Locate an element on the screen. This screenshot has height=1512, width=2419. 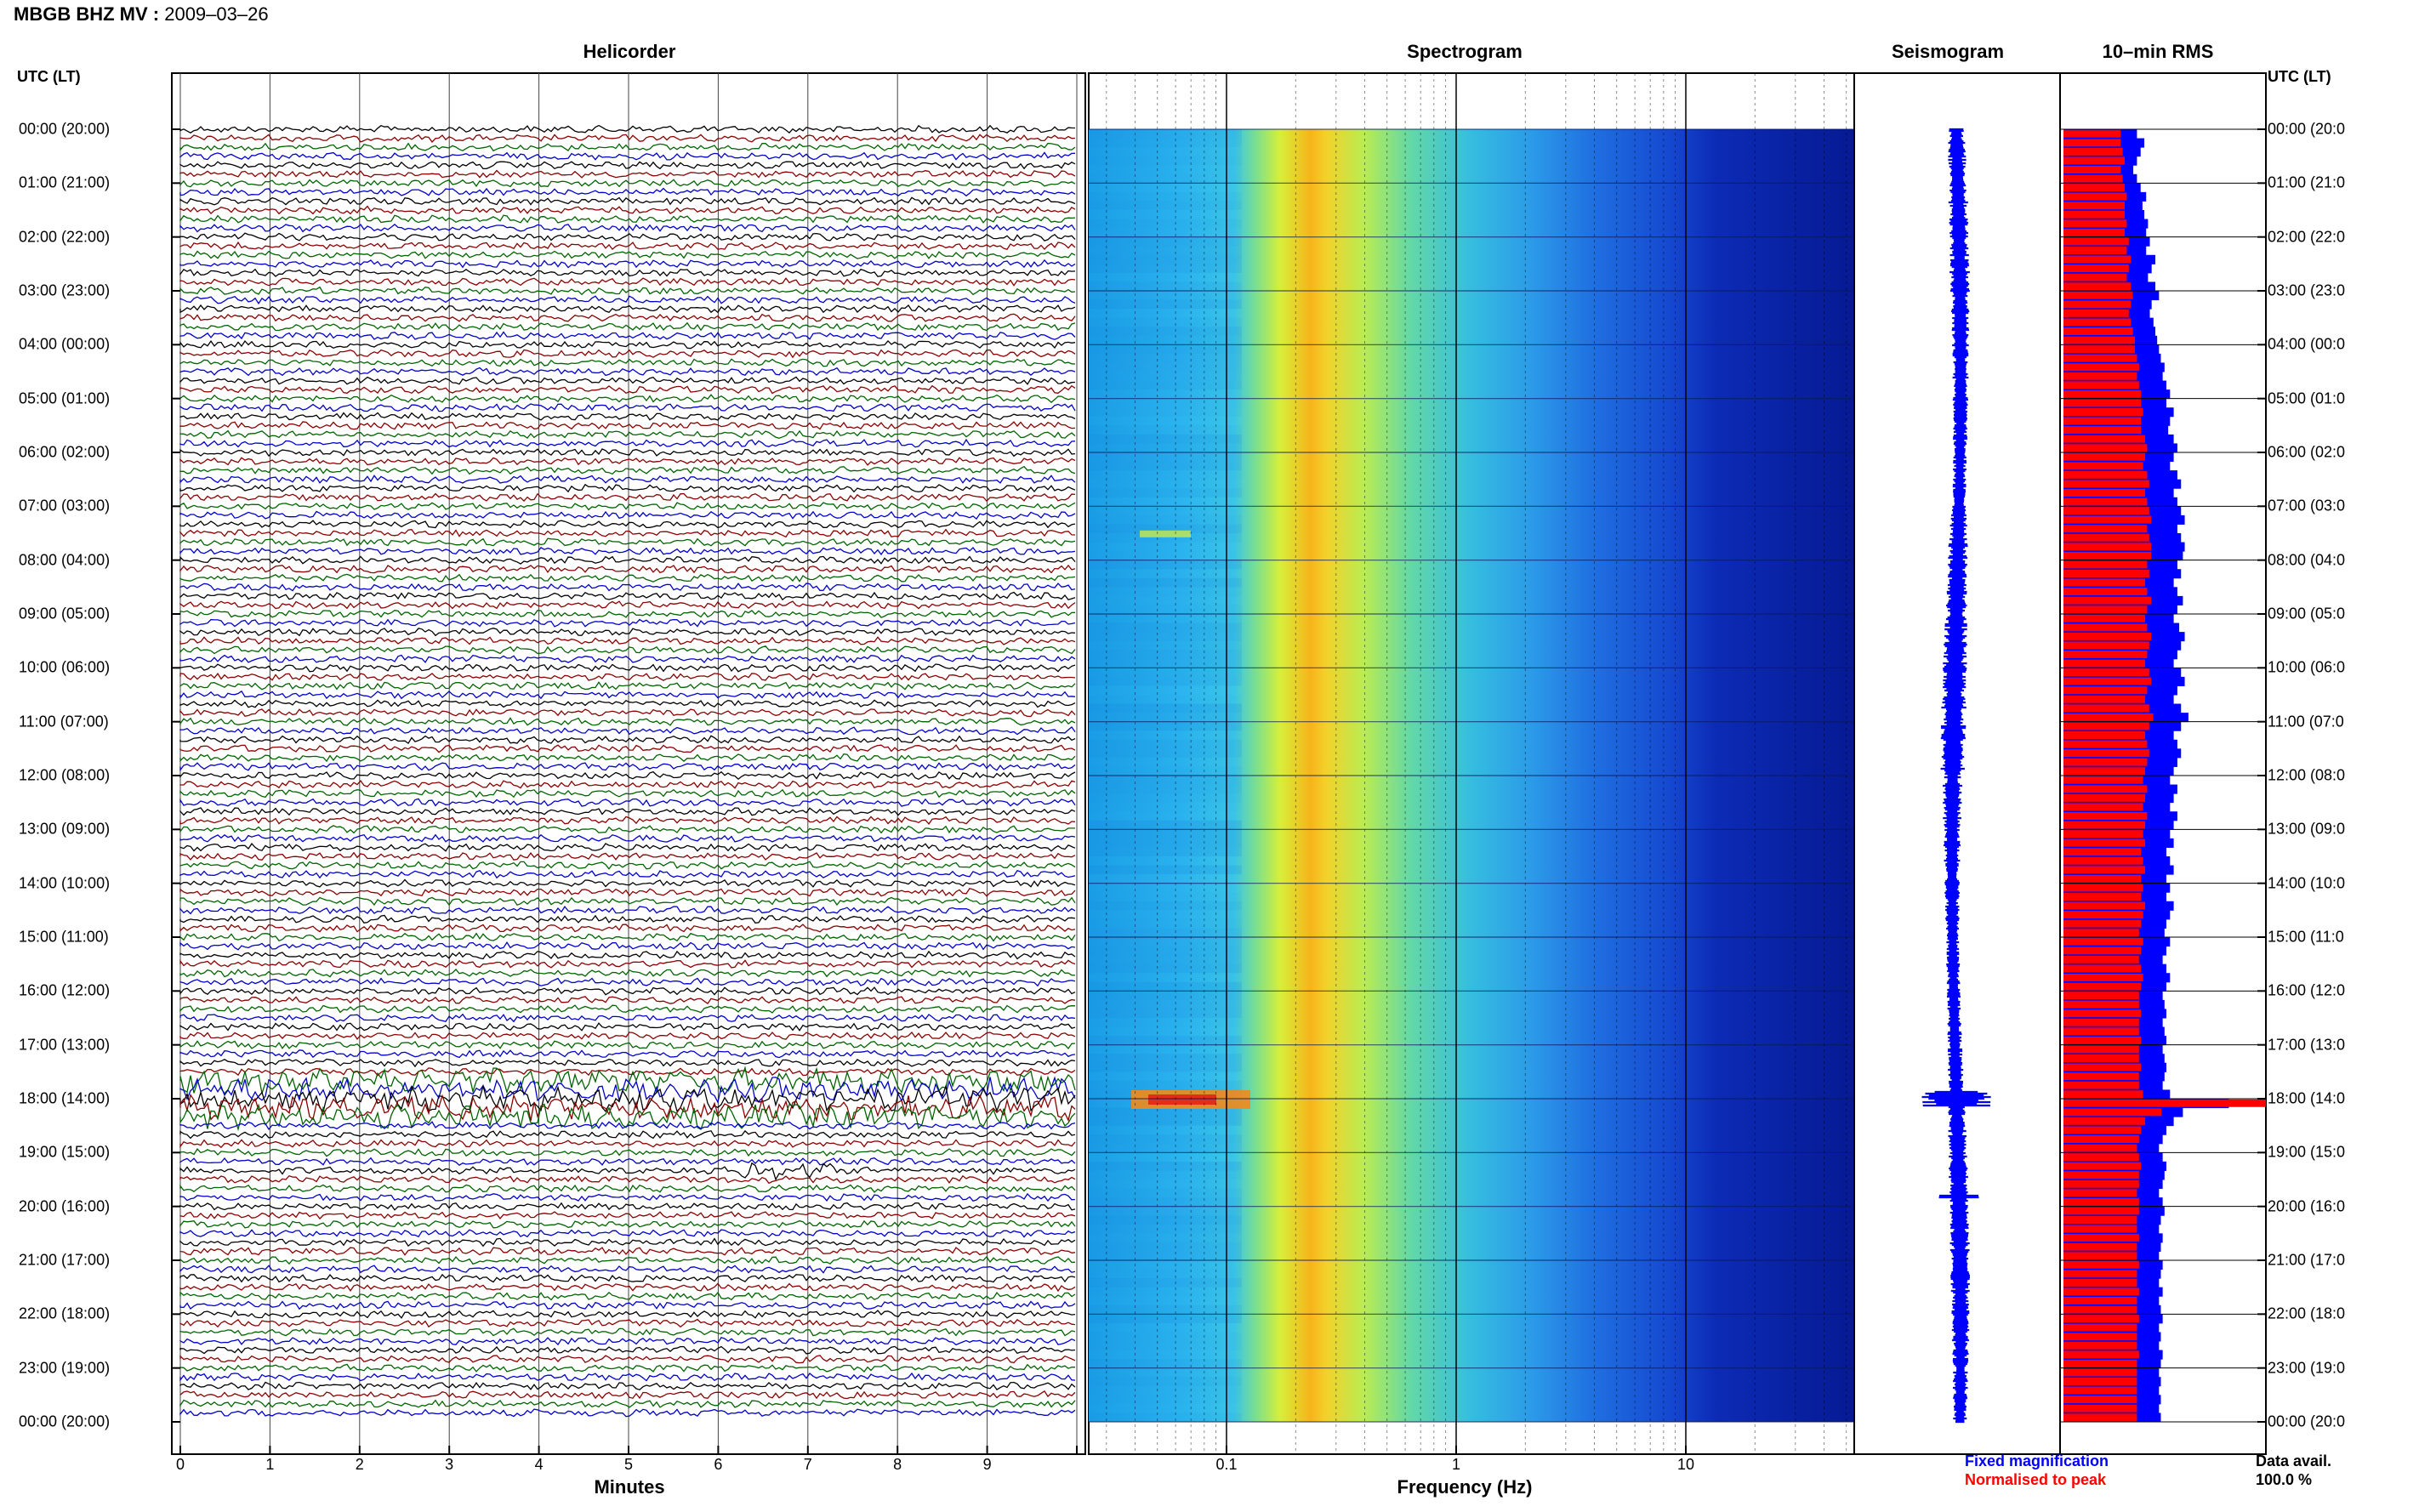
right-time-label: 04:00 (00:0 is located at coordinates (2307, 344).